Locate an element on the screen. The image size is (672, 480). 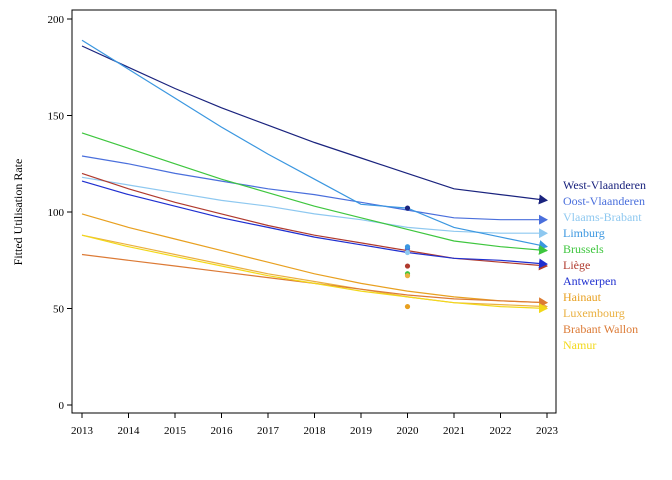
y-tick-label: 100 is located at coordinates (56, 213).